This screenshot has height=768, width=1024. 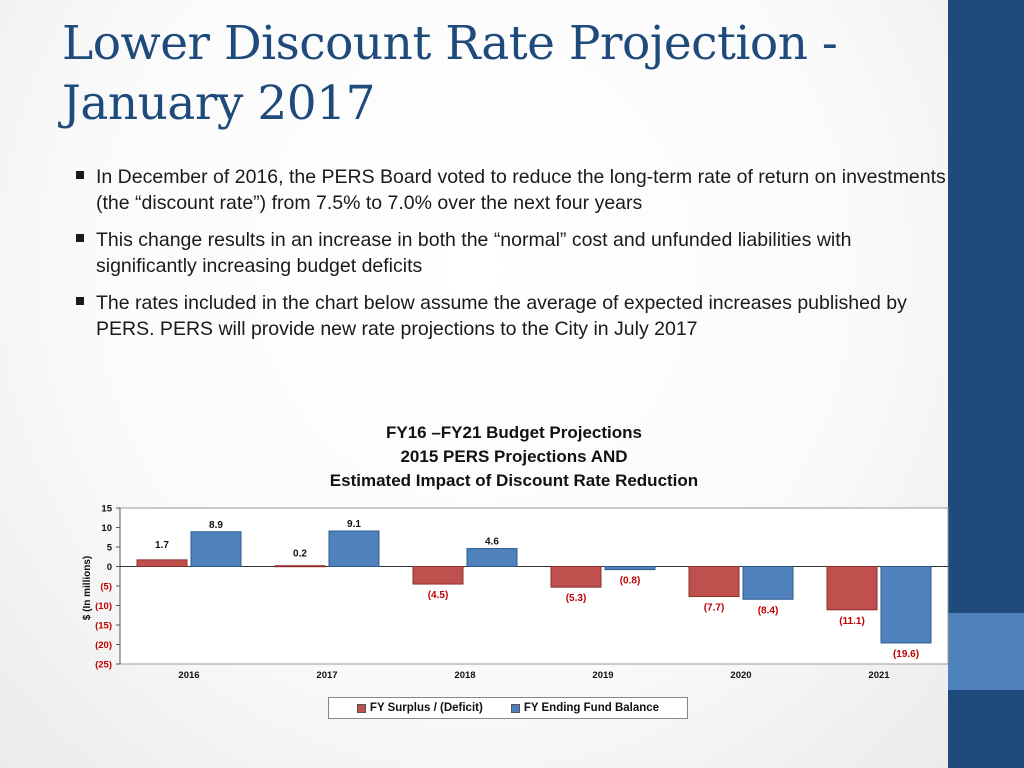 What do you see at coordinates (106, 528) in the screenshot?
I see `y-tick-label: 10` at bounding box center [106, 528].